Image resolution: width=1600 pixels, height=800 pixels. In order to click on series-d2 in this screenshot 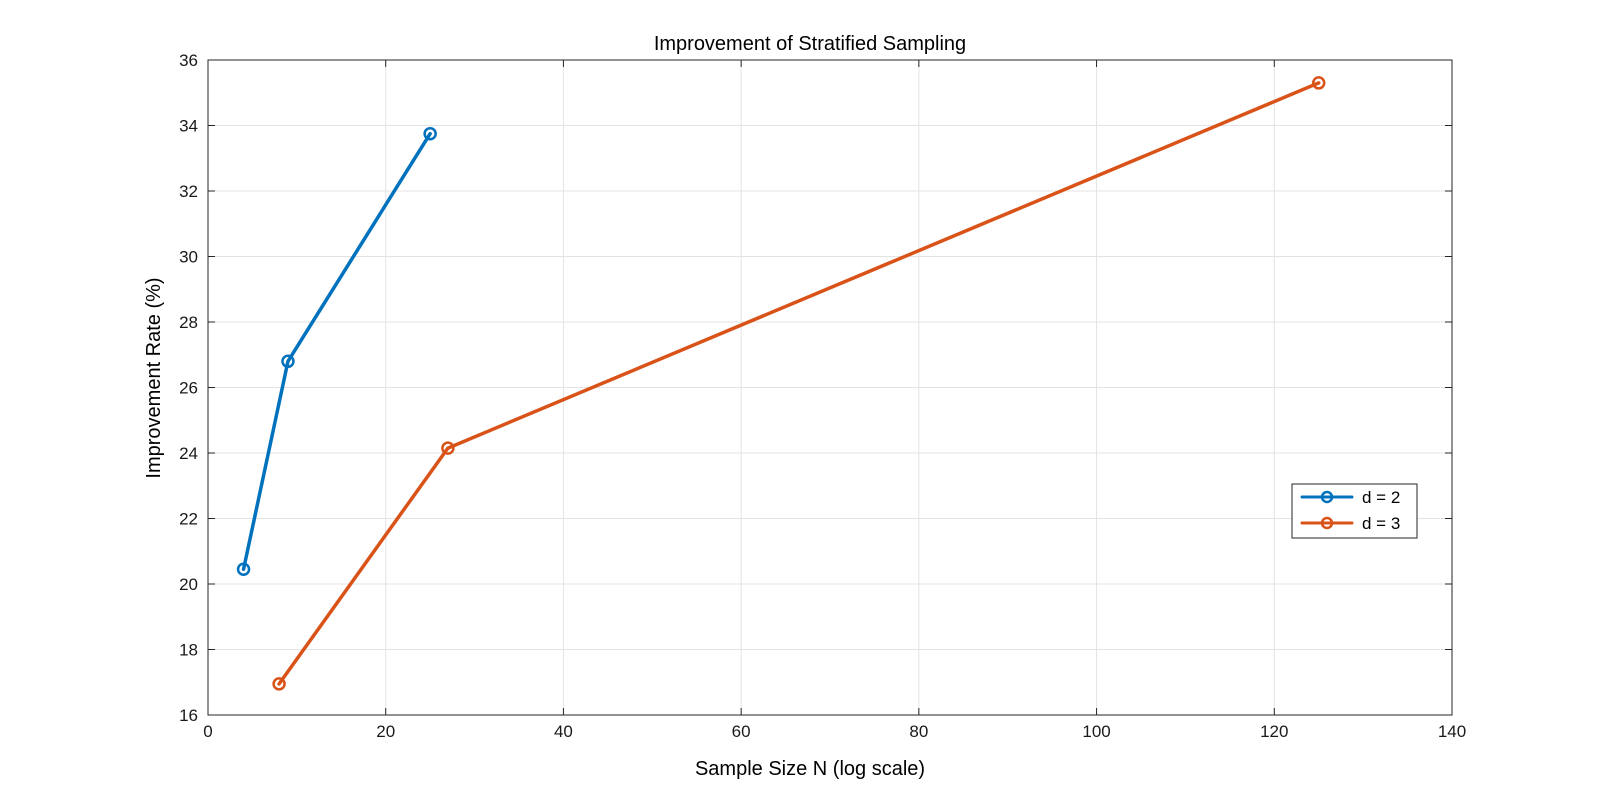, I will do `click(336, 351)`.